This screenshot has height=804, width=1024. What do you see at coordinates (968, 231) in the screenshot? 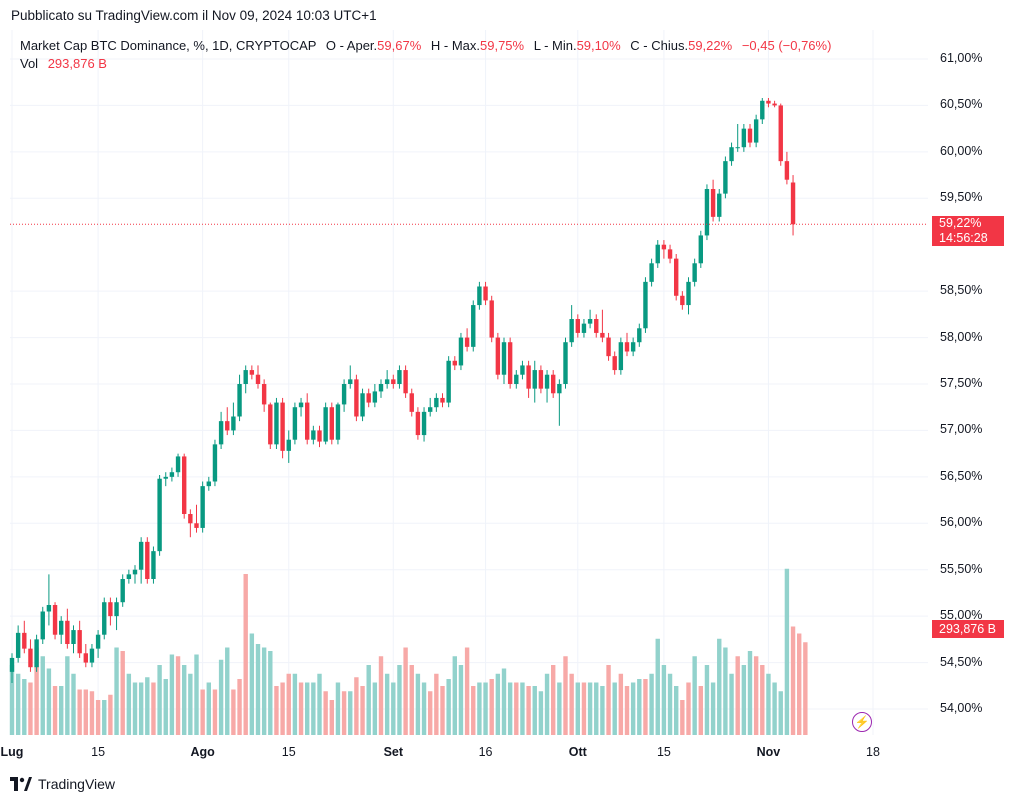
I see `last-price-tag: 59,22% 14:56:28` at bounding box center [968, 231].